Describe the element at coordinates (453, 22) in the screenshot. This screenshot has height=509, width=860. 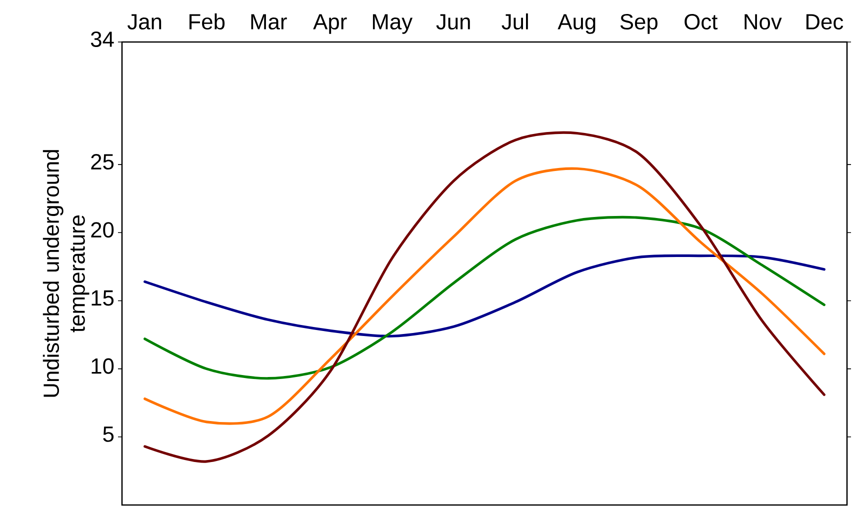
I see `x-tick-label: Jun` at that location.